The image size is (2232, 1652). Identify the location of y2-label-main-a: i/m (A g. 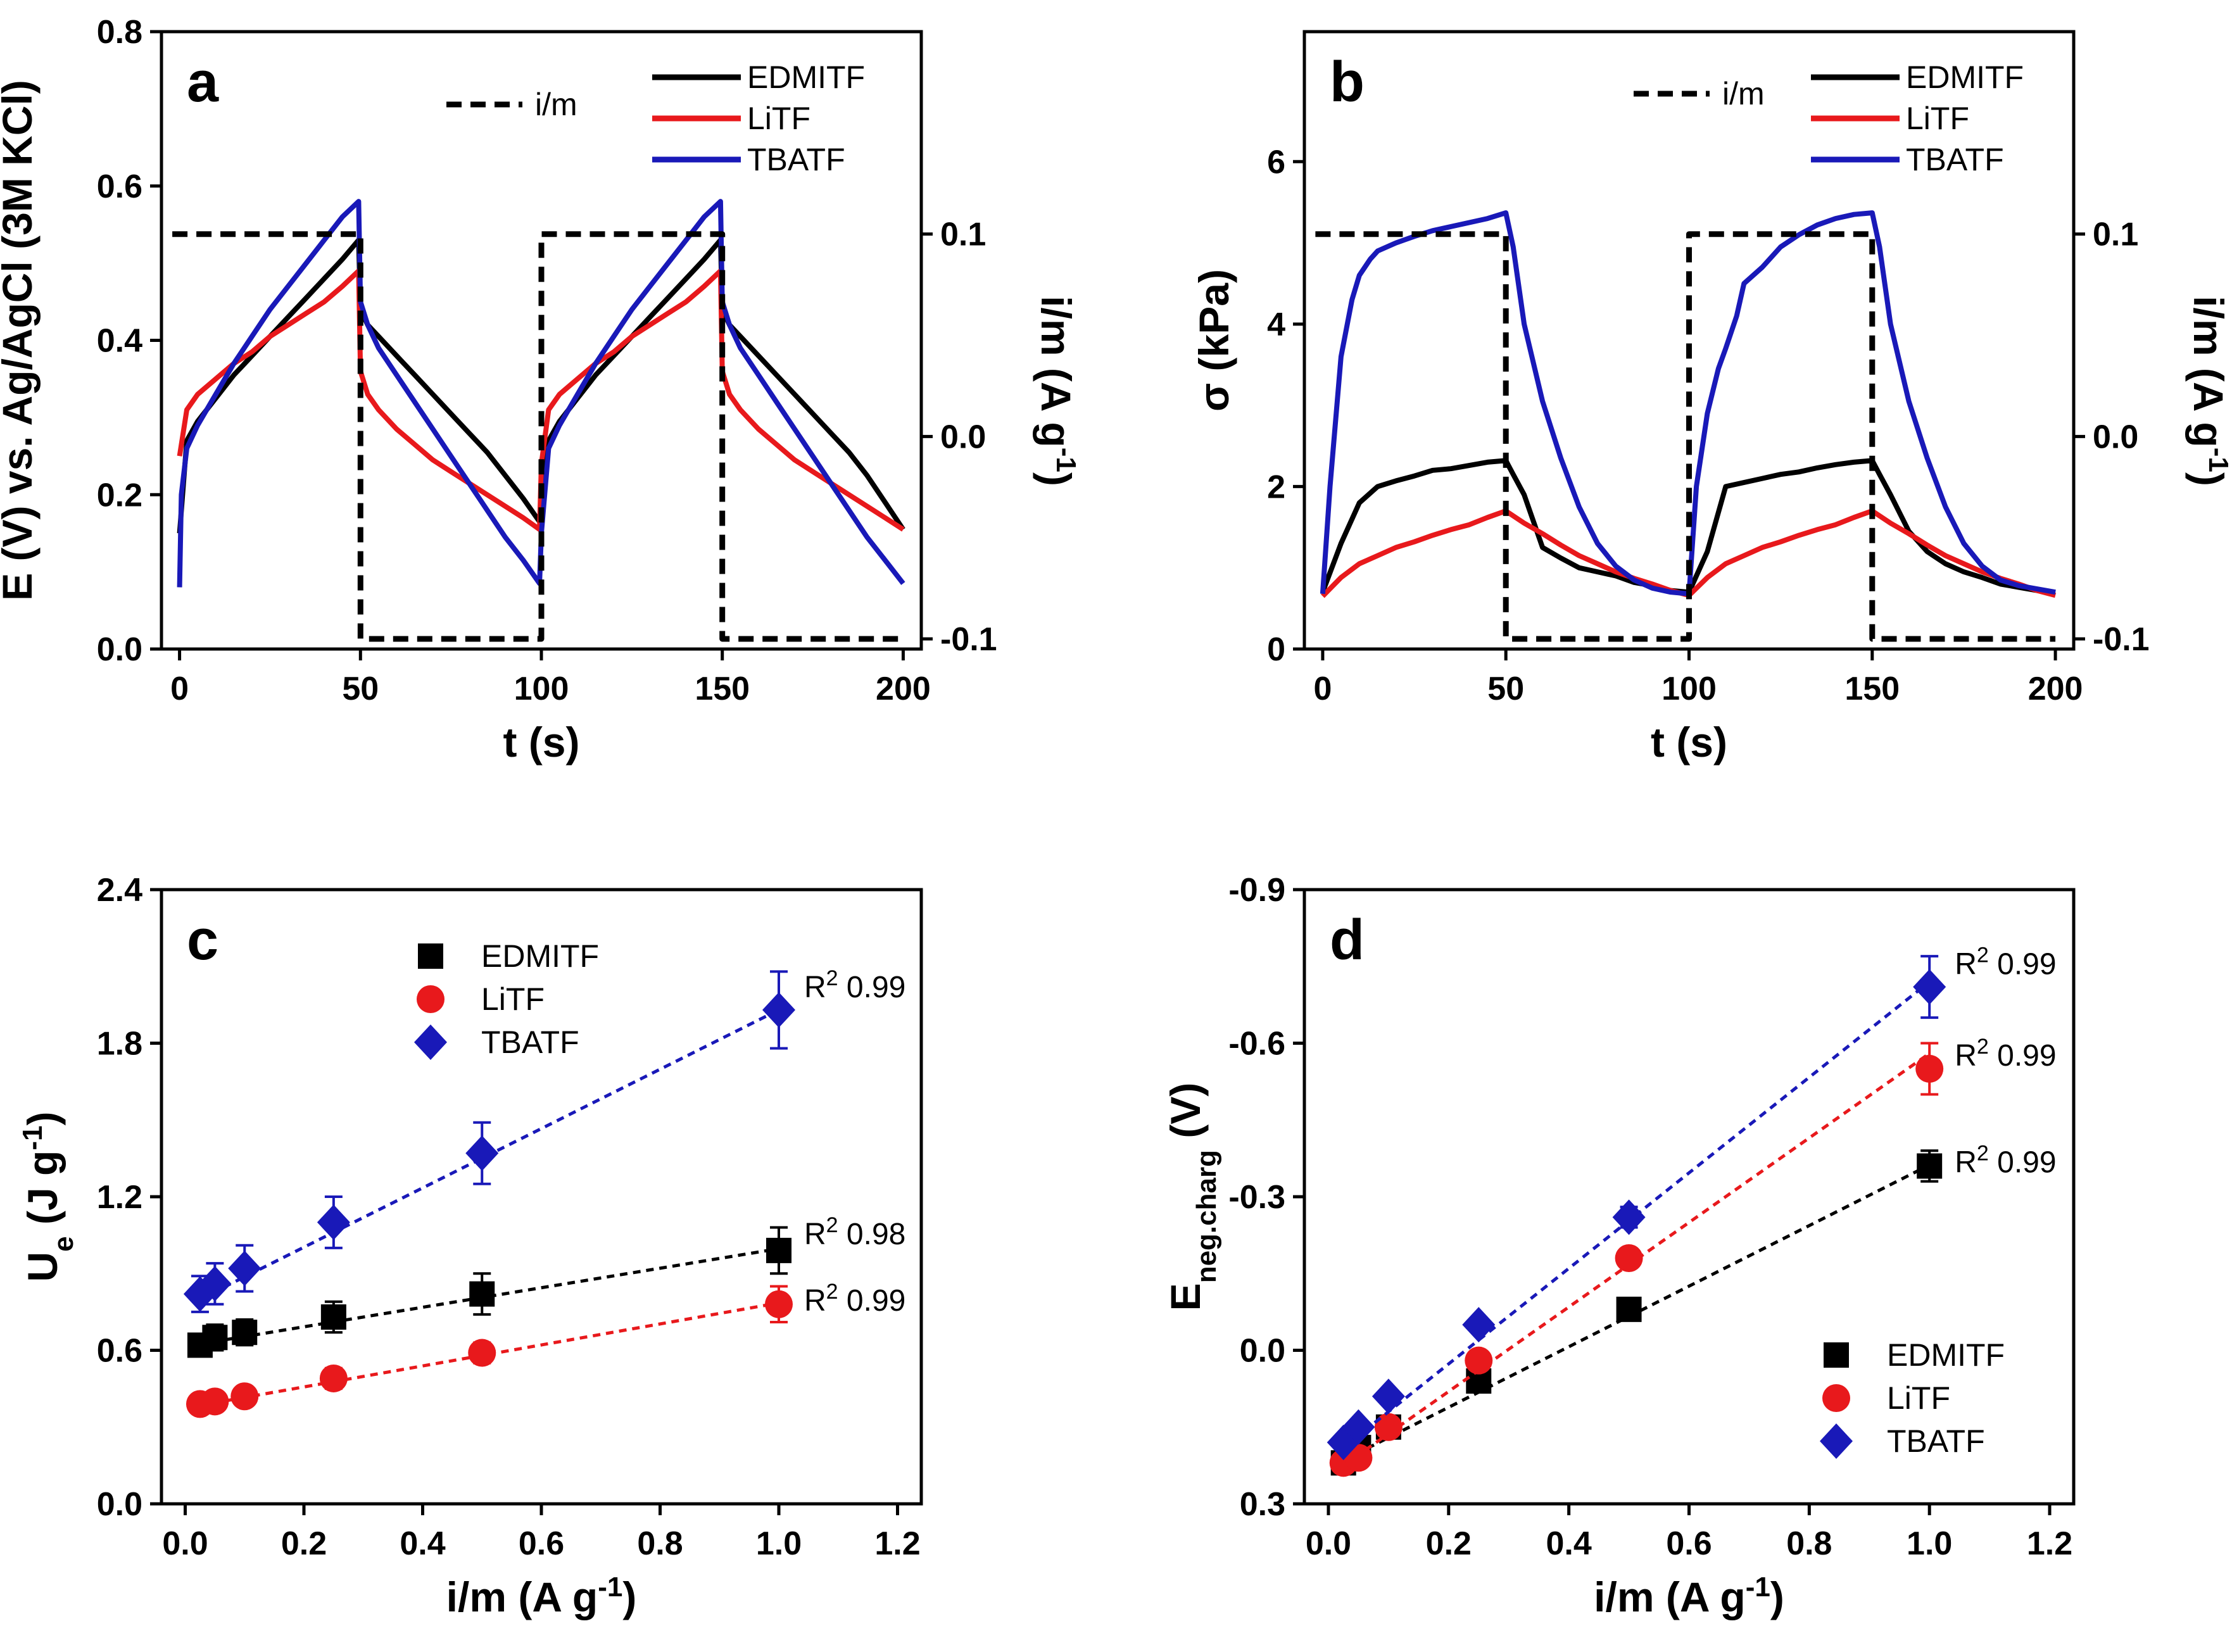
(1056, 372).